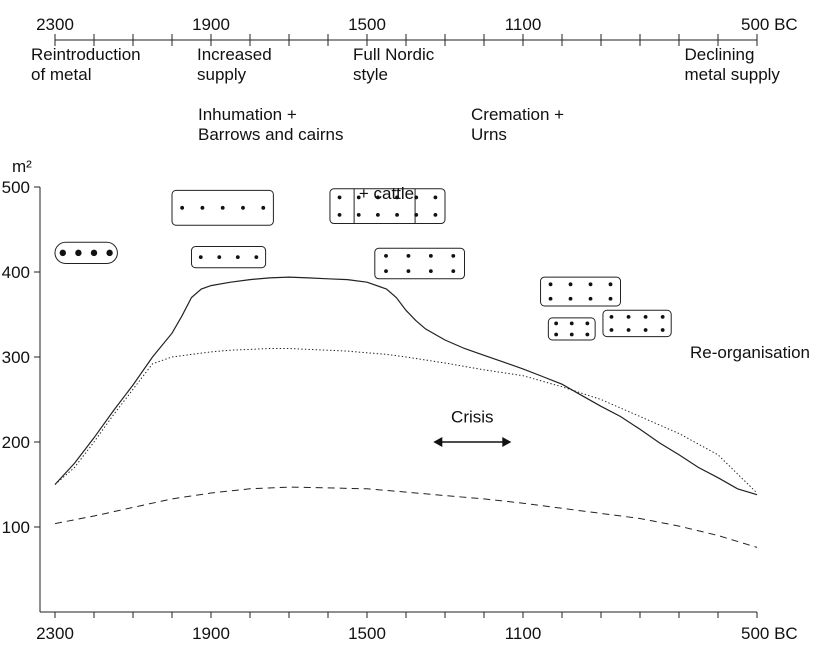  What do you see at coordinates (472, 417) in the screenshot?
I see `crisis-label: Crisis` at bounding box center [472, 417].